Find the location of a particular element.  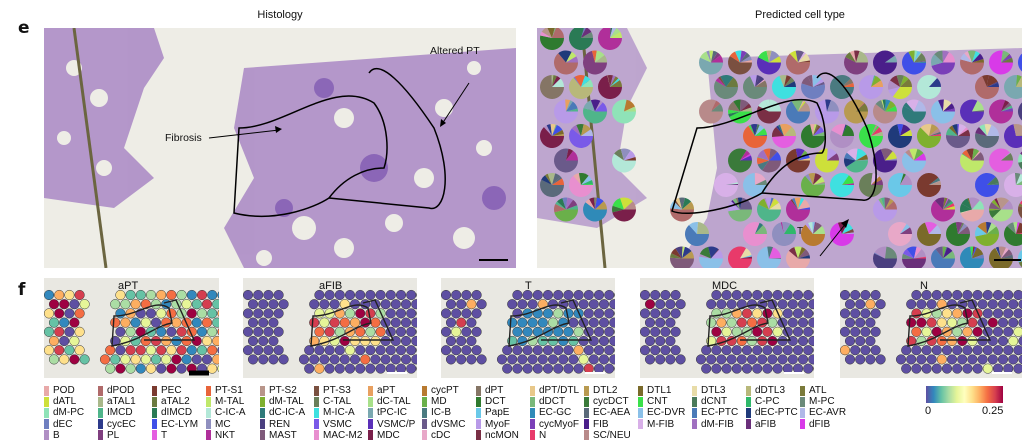

legend-label: dPT/DTL is located at coordinates (559, 391).